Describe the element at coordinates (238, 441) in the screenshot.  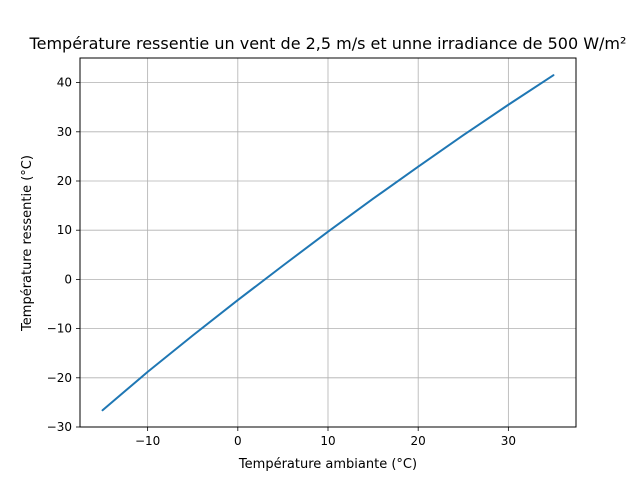
I see `x-tick-label: 0` at that location.